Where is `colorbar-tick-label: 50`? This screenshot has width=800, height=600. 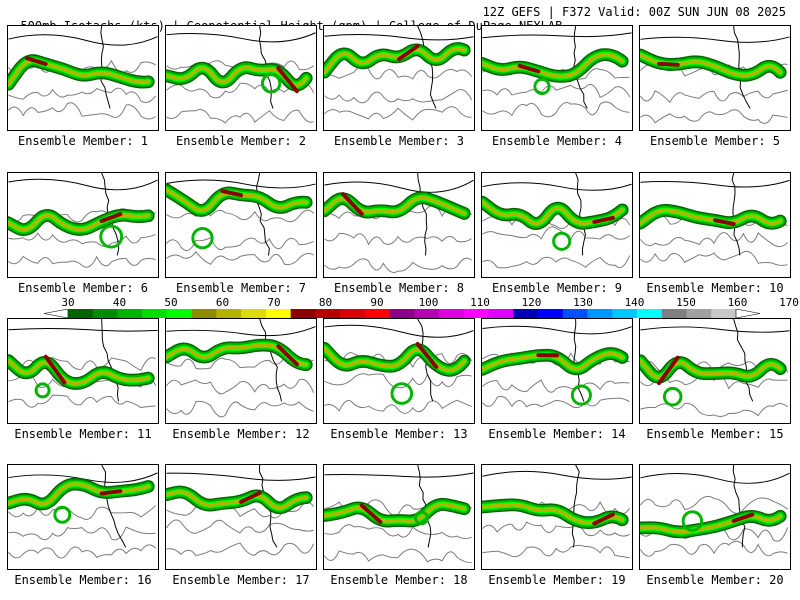
colorbar-tick-label: 50 is located at coordinates (171, 302).